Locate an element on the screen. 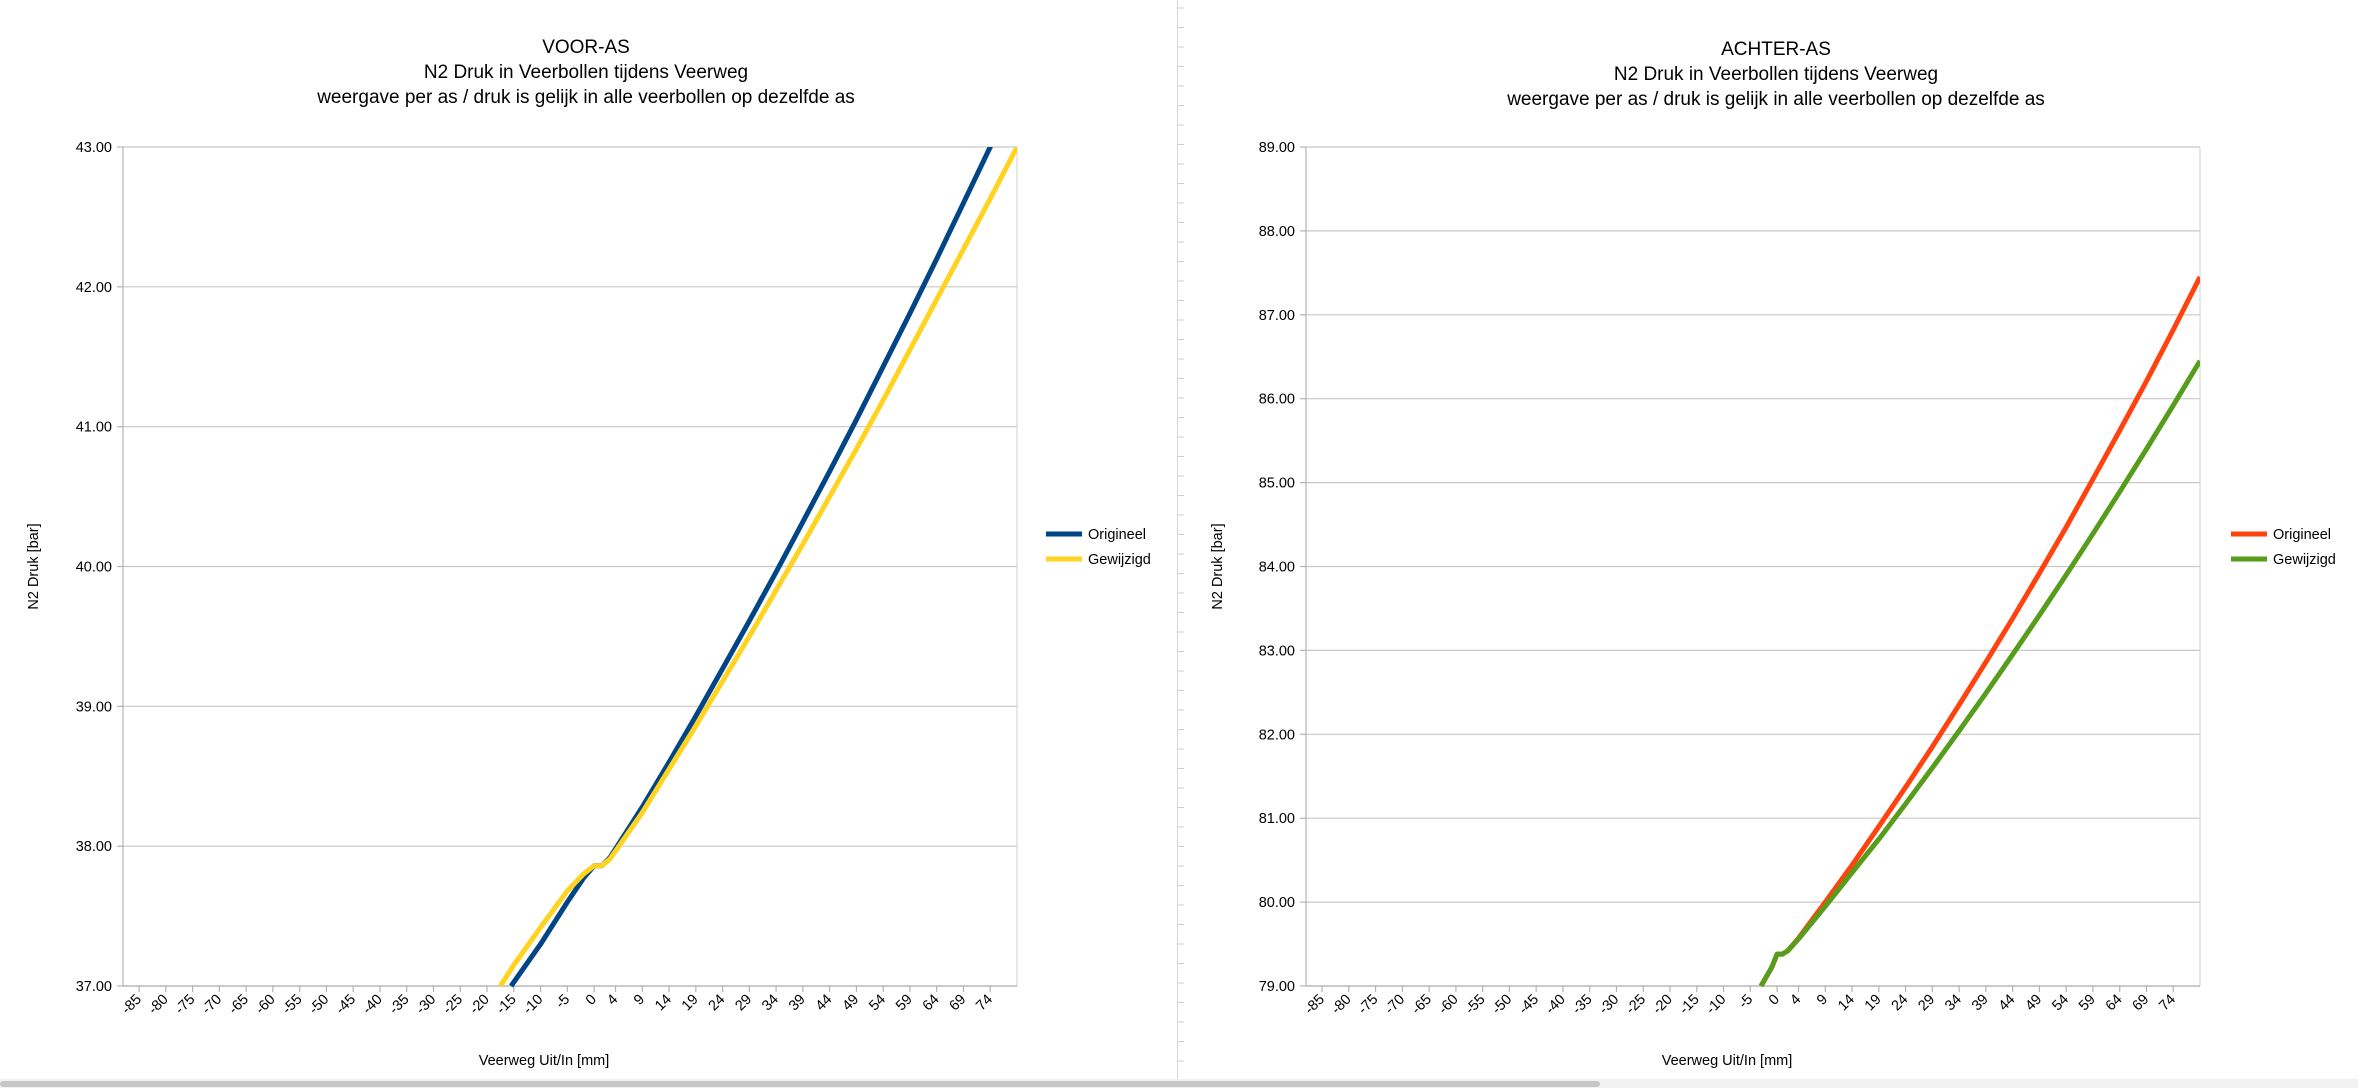 The image size is (2358, 1088). chart2-x-tick-label: 9 is located at coordinates (1822, 1000).